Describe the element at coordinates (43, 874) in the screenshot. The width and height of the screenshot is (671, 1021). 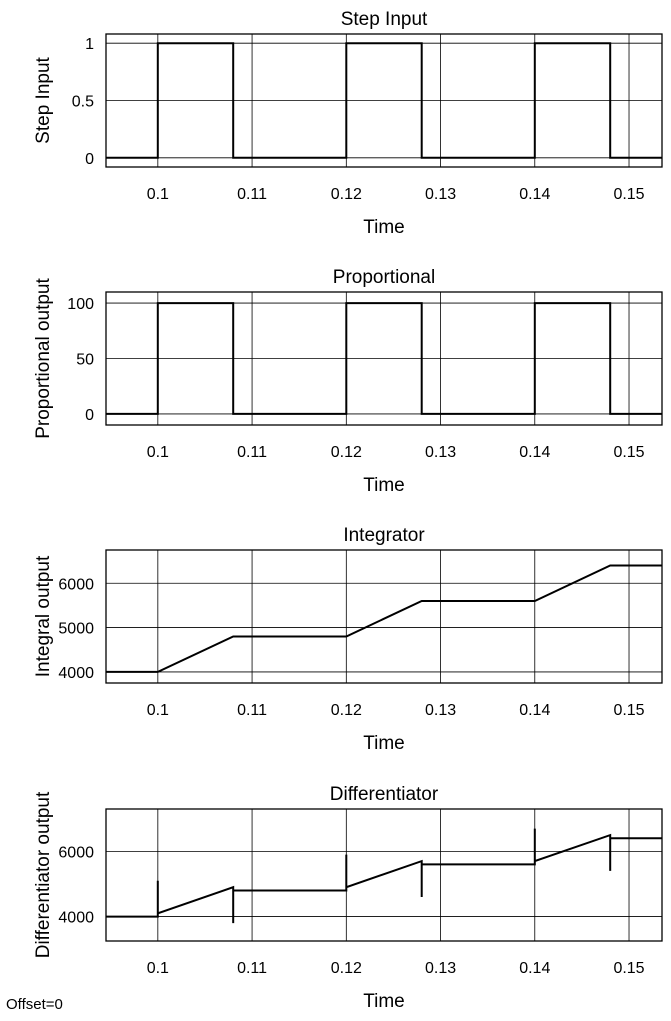
I see `y-axis-label: Differentiator output` at that location.